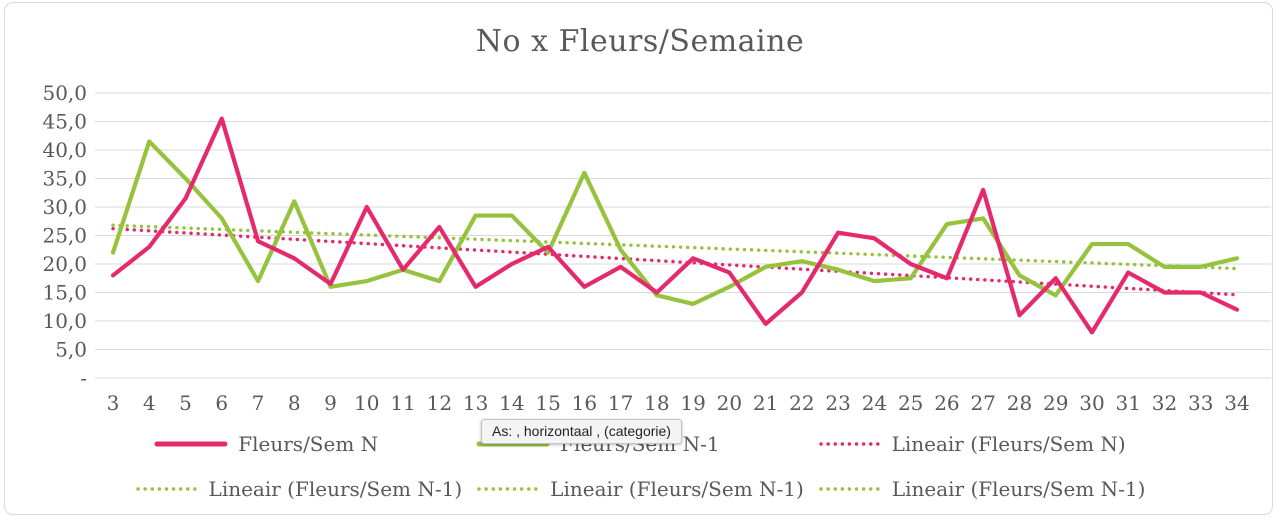 This screenshot has width=1280, height=524. I want to click on y-axis-tick-label: 5,0, so click(71, 350).